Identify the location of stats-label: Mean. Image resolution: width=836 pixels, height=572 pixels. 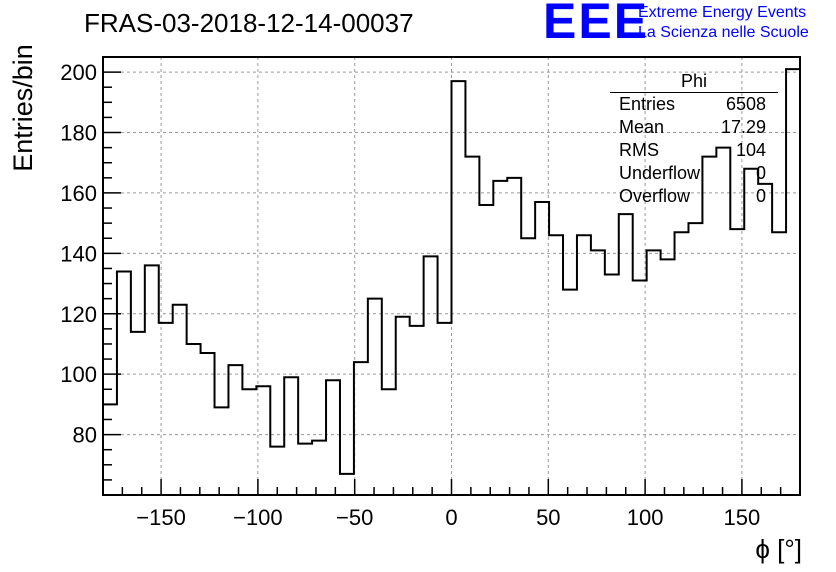
(642, 127).